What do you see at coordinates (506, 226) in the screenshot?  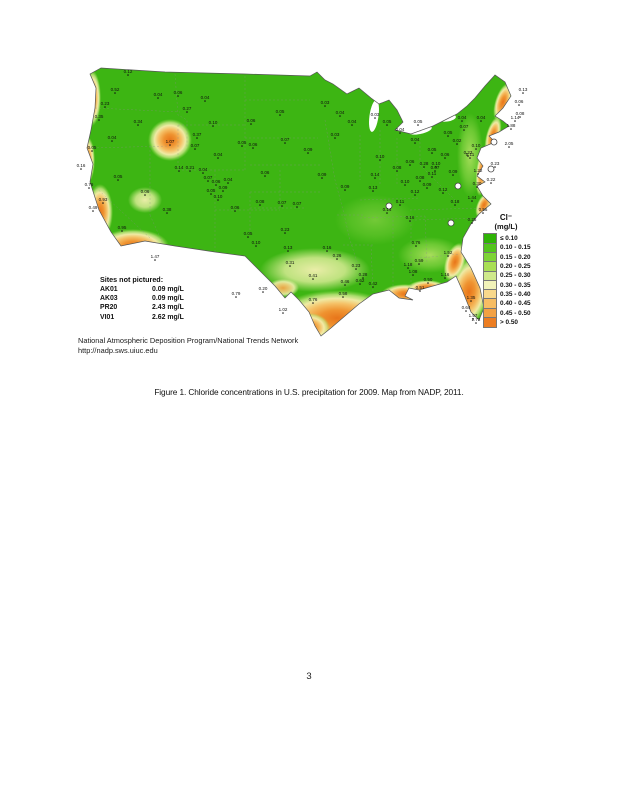 I see `legend-units: (mg/L)` at bounding box center [506, 226].